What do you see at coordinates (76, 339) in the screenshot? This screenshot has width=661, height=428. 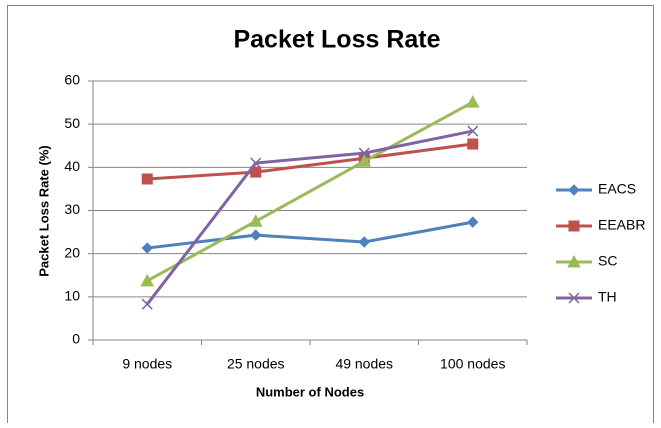 I see `y-tick-label: 0` at bounding box center [76, 339].